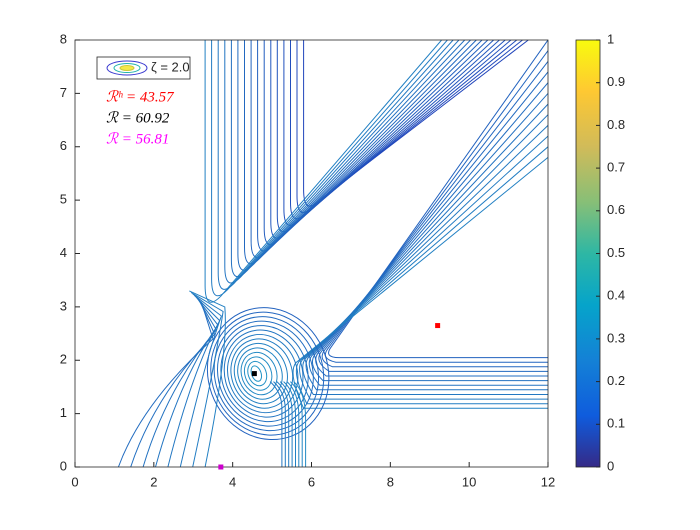 The width and height of the screenshot is (700, 530). Describe the element at coordinates (63, 199) in the screenshot. I see `y-tick-label: 5` at that location.